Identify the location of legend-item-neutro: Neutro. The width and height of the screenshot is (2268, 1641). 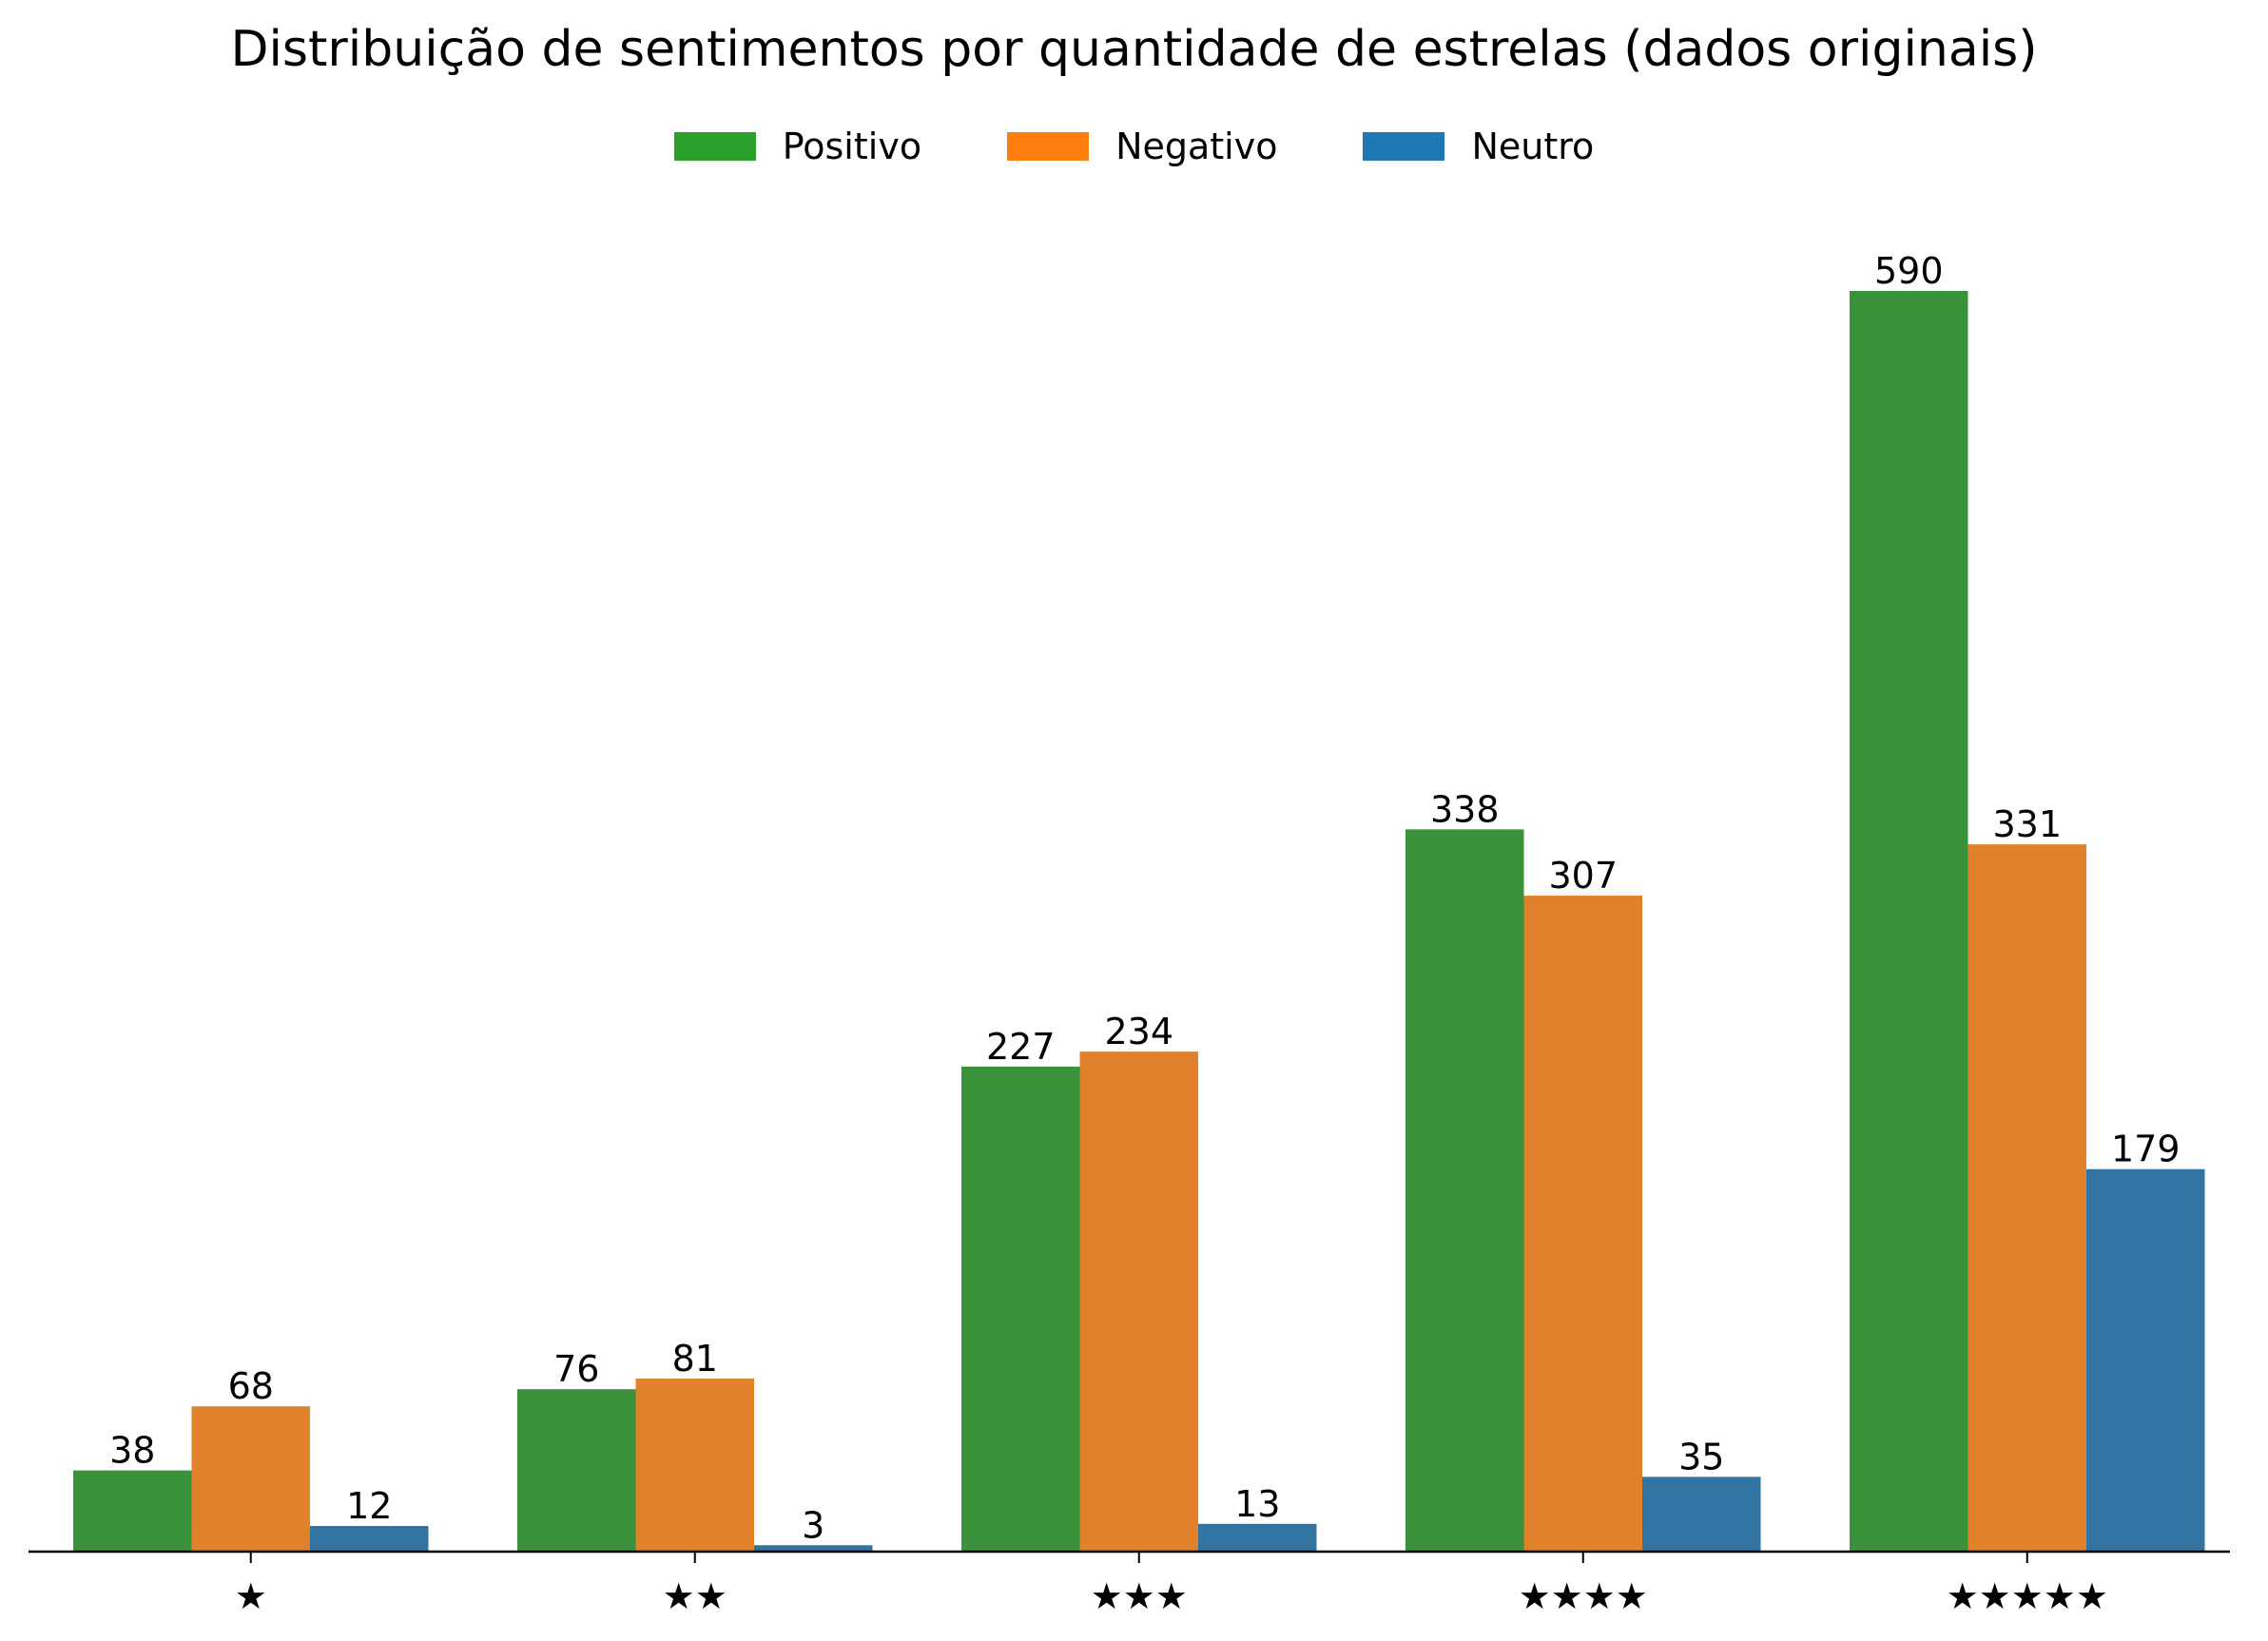
(1479, 146).